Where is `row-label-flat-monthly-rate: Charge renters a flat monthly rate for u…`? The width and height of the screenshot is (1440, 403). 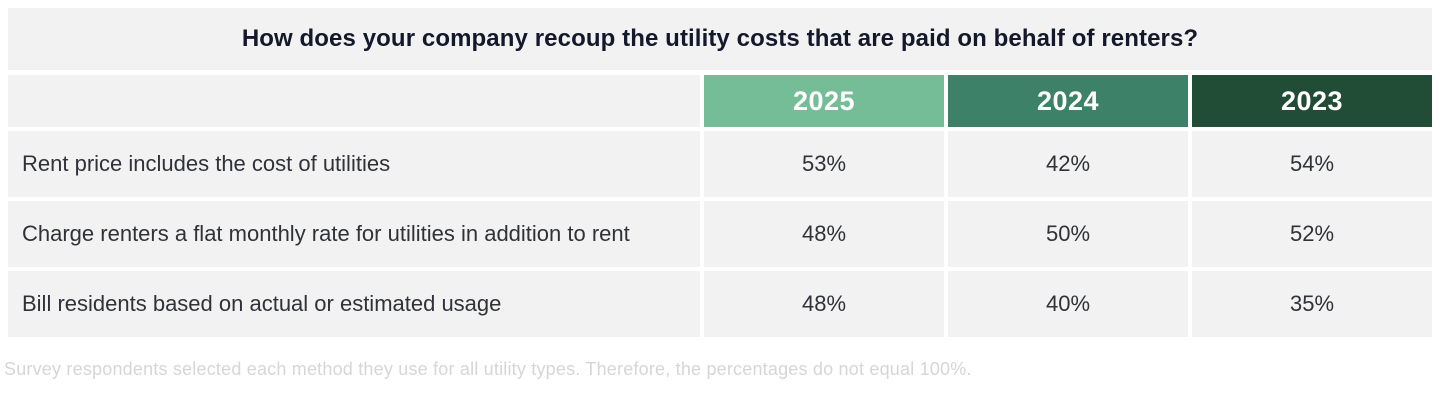
row-label-flat-monthly-rate: Charge renters a flat monthly rate for u… is located at coordinates (354, 234).